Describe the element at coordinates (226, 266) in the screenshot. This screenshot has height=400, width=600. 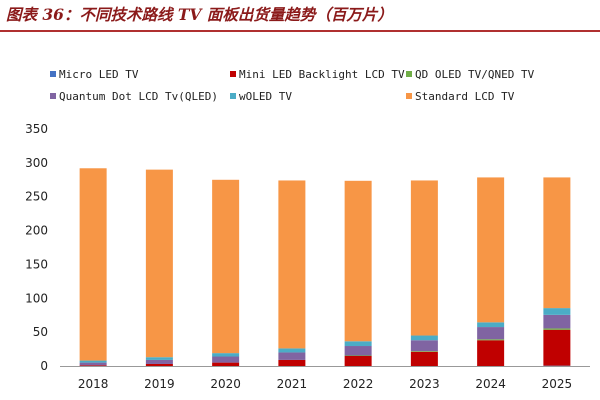
I see `bar-segment-2020-s5` at that location.